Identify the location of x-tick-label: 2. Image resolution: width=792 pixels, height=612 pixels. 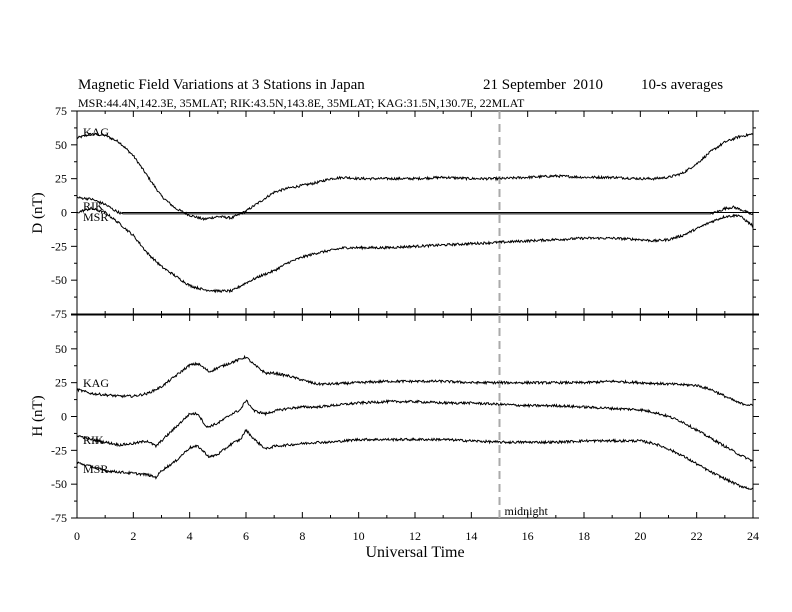
(133, 536).